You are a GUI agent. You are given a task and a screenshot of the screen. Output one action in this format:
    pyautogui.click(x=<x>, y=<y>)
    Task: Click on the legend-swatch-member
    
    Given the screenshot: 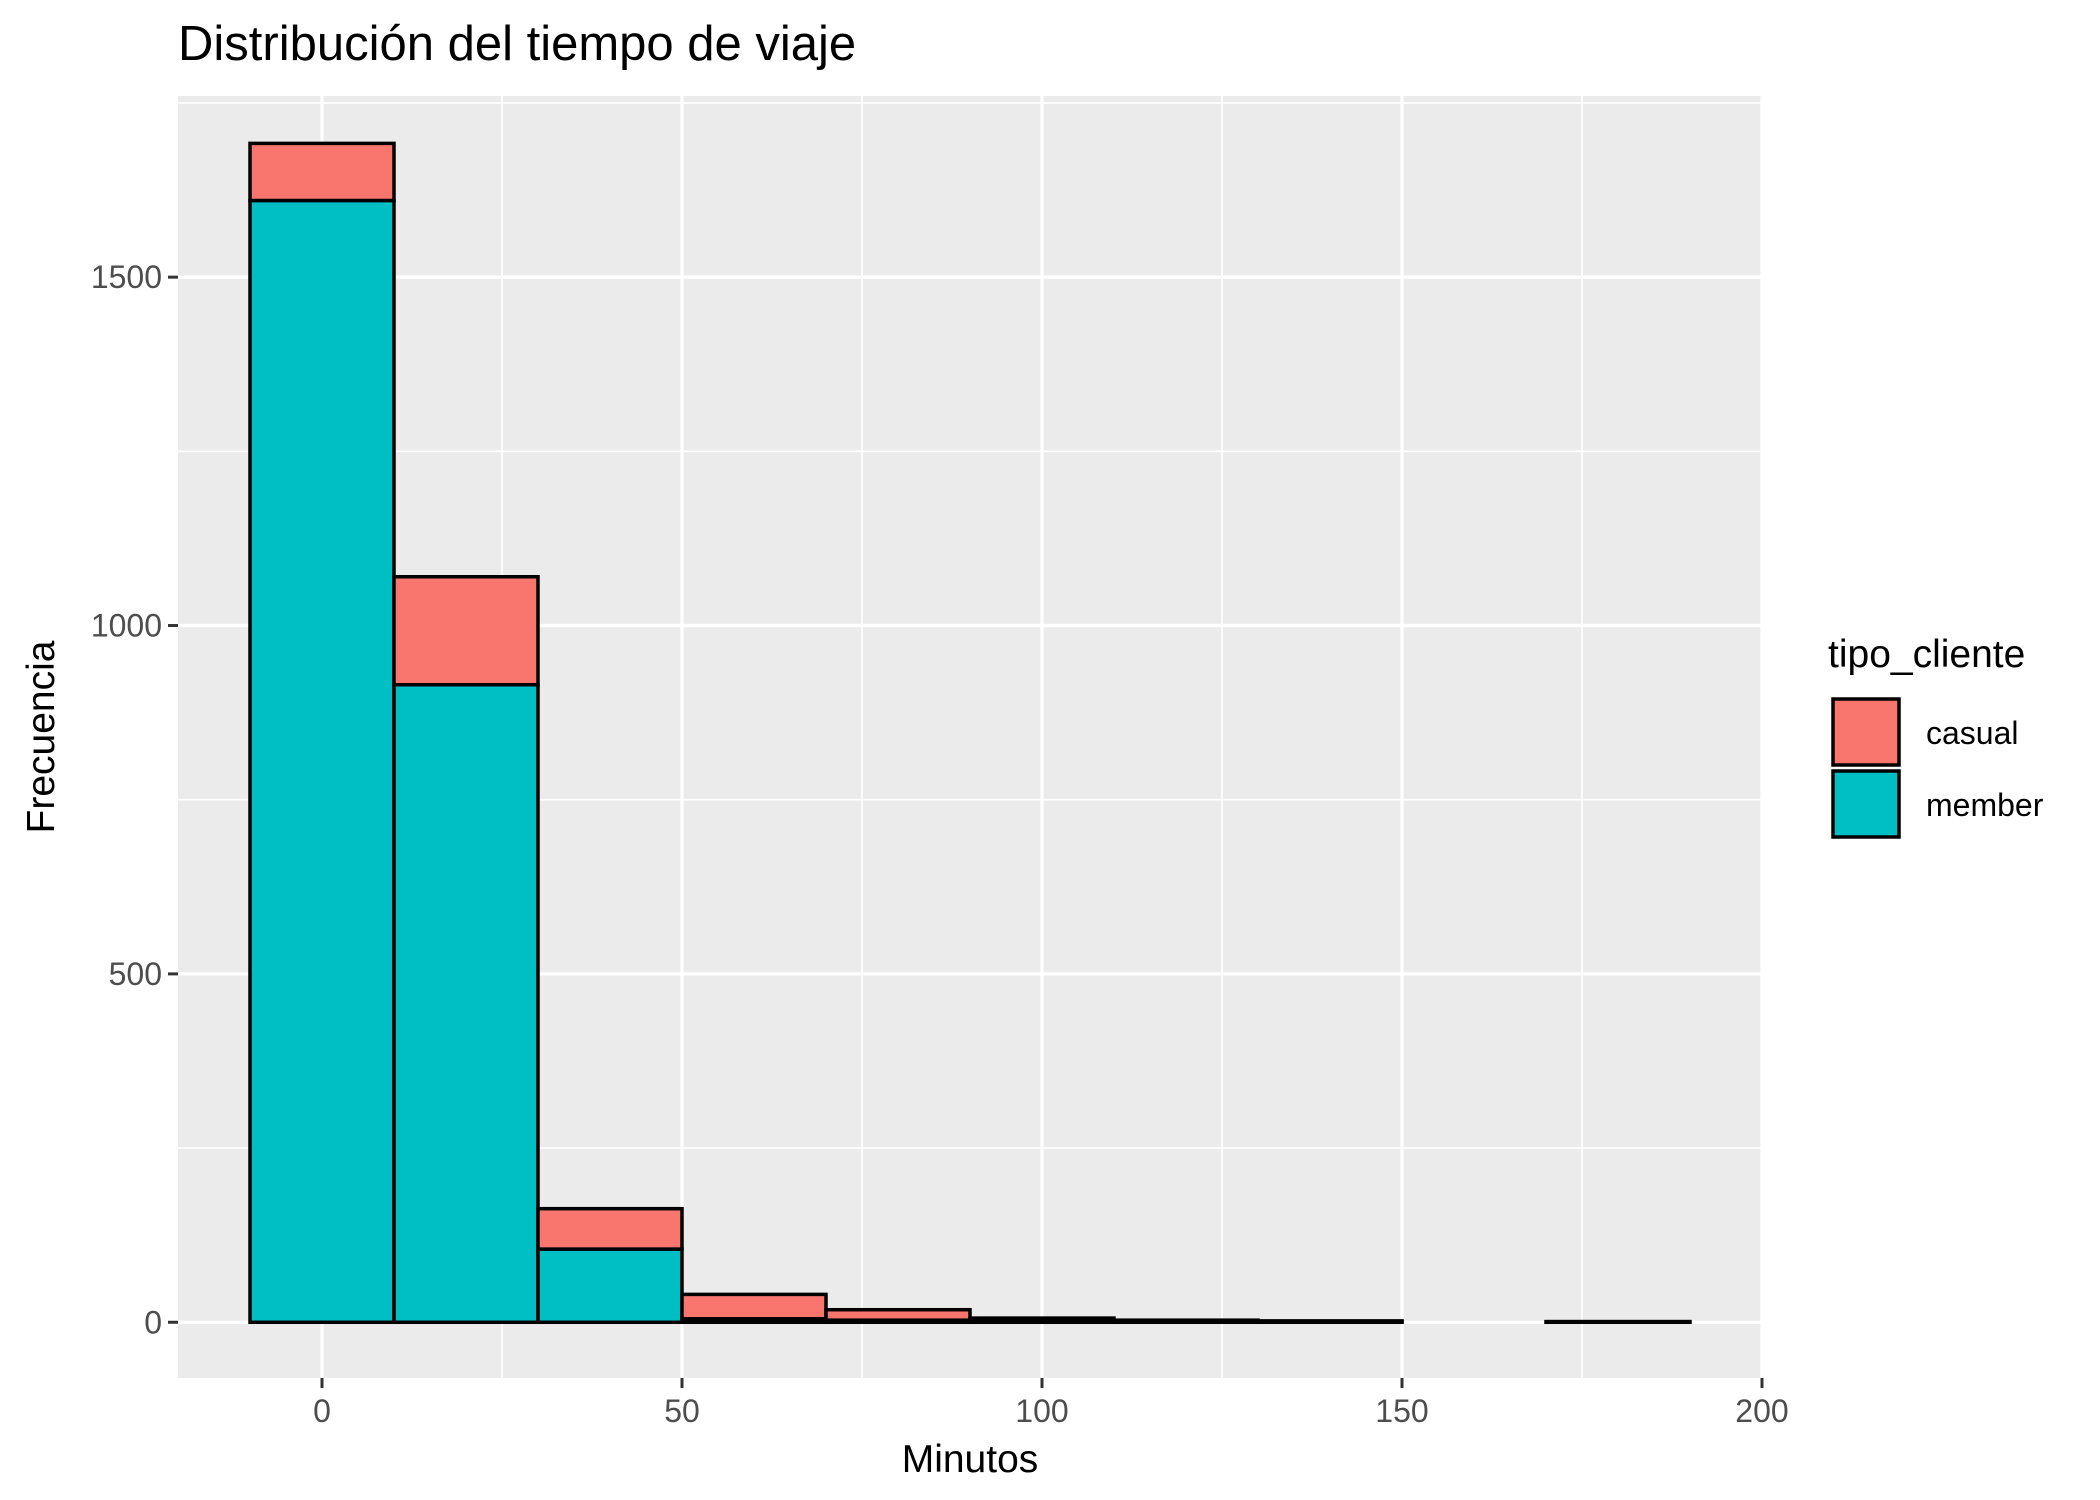 What is the action you would take?
    pyautogui.click(x=1866, y=804)
    